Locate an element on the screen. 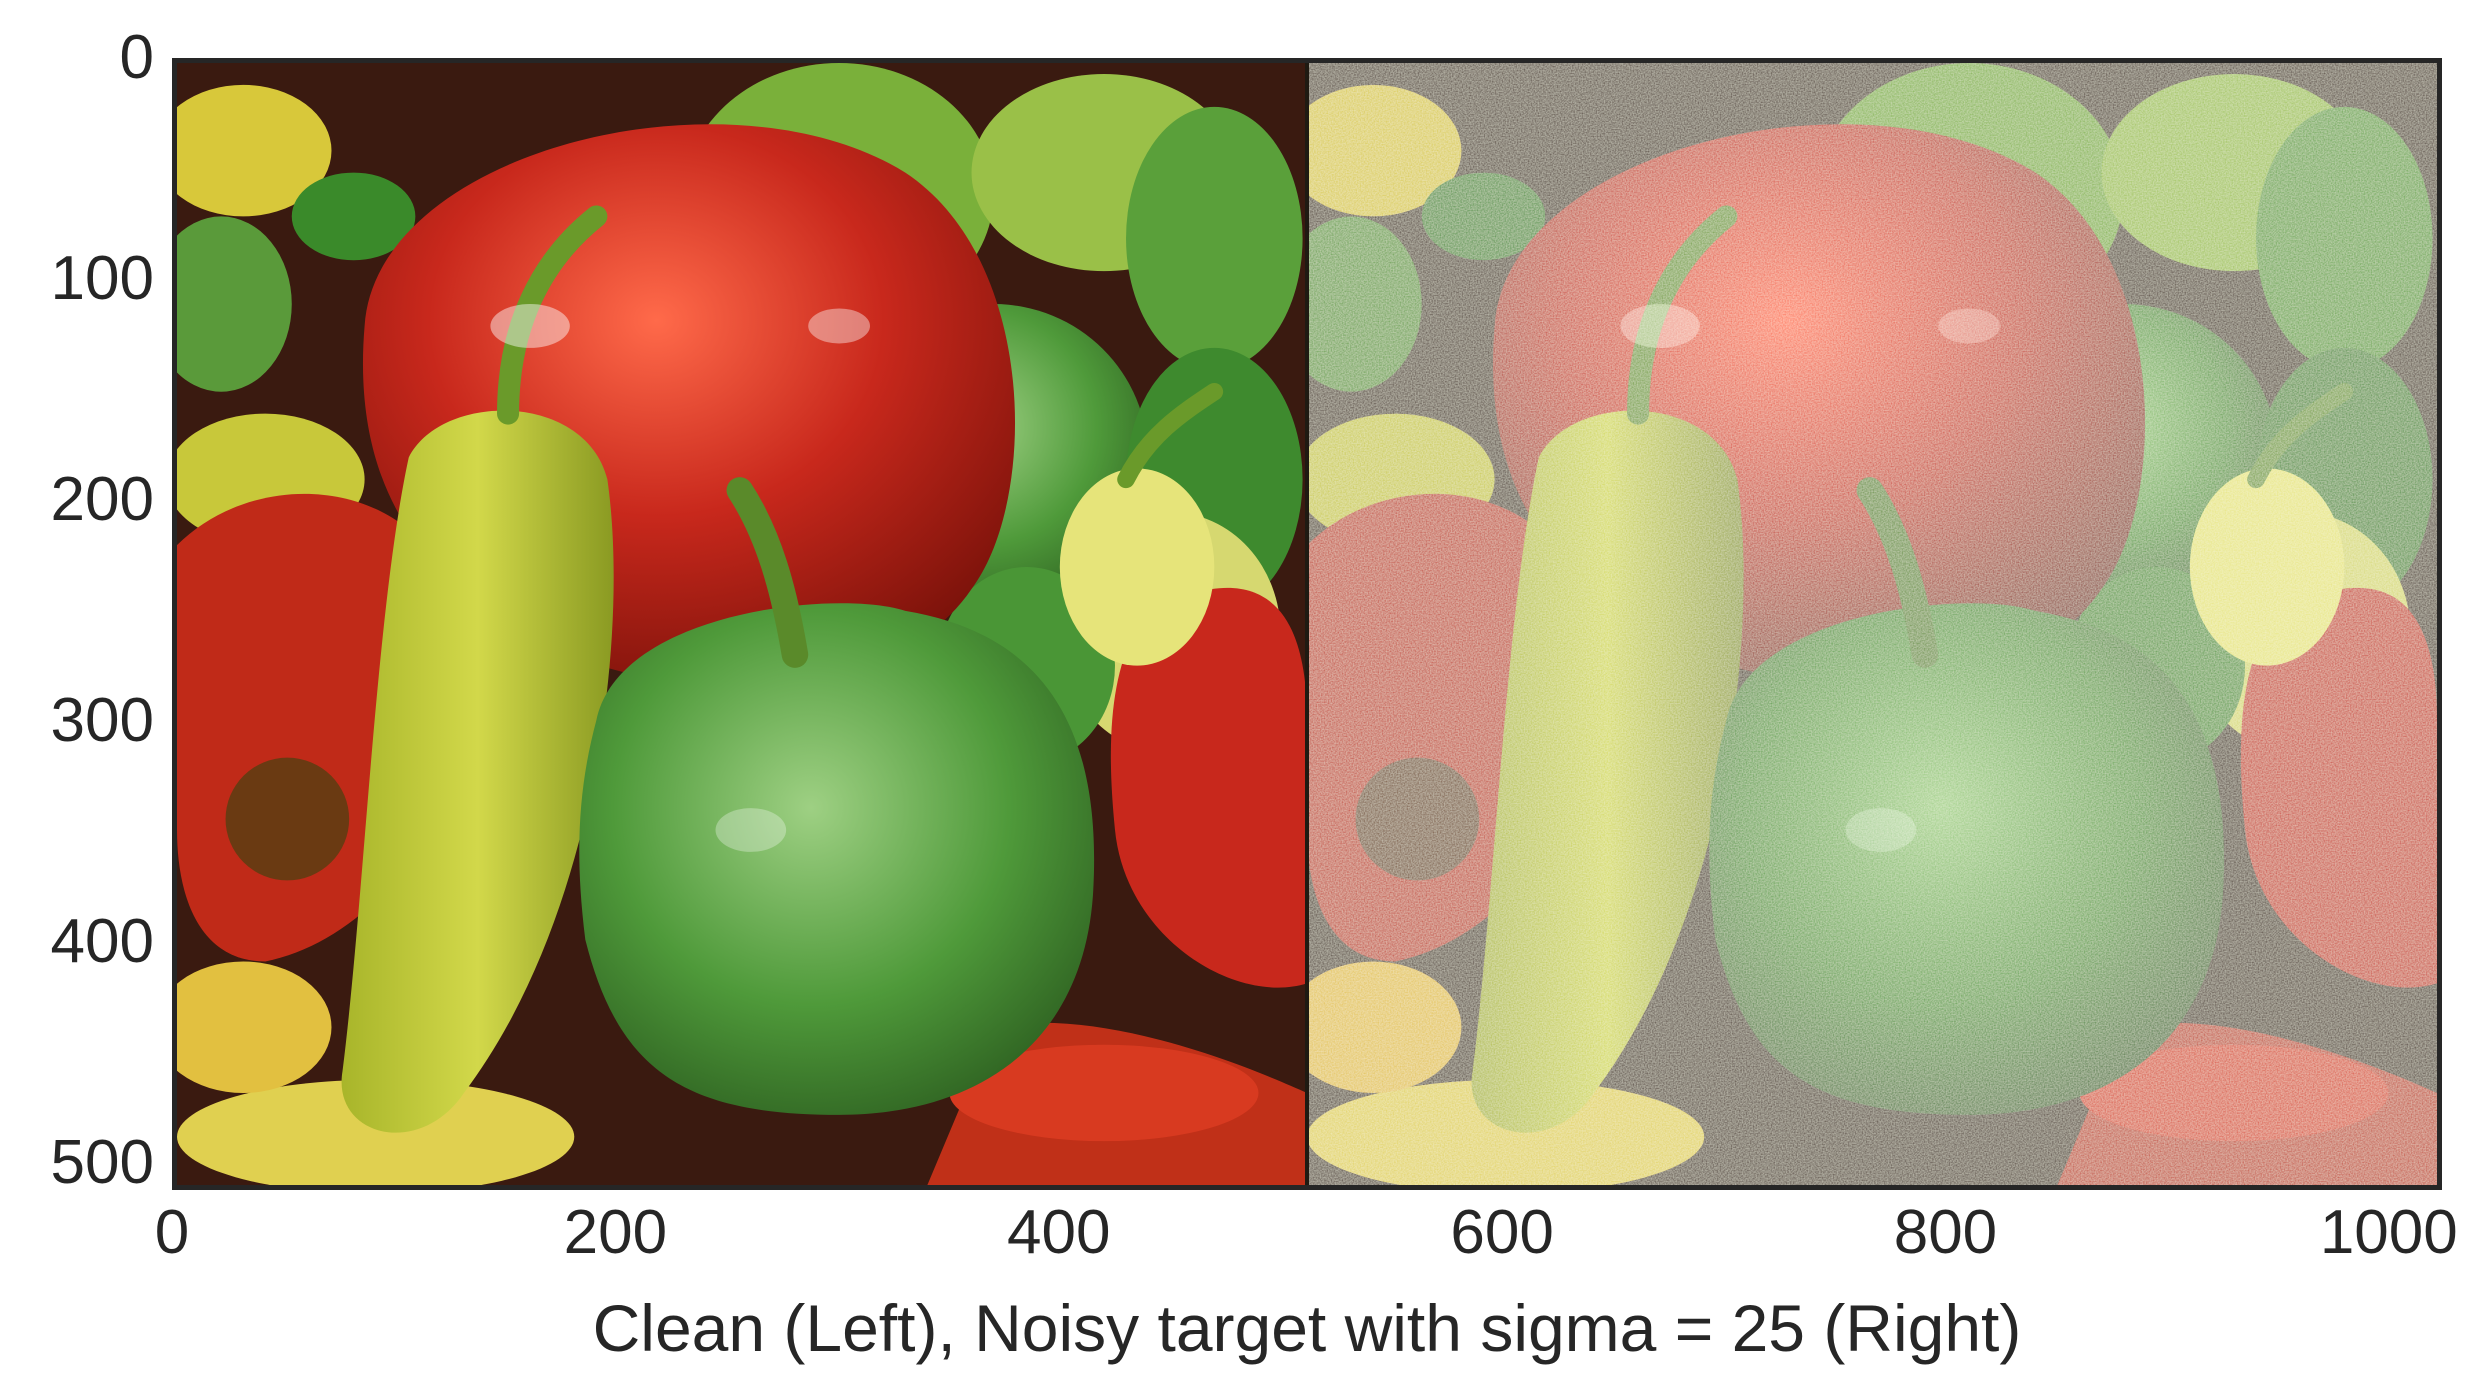  y-tick-label: 100 is located at coordinates (102, 279).